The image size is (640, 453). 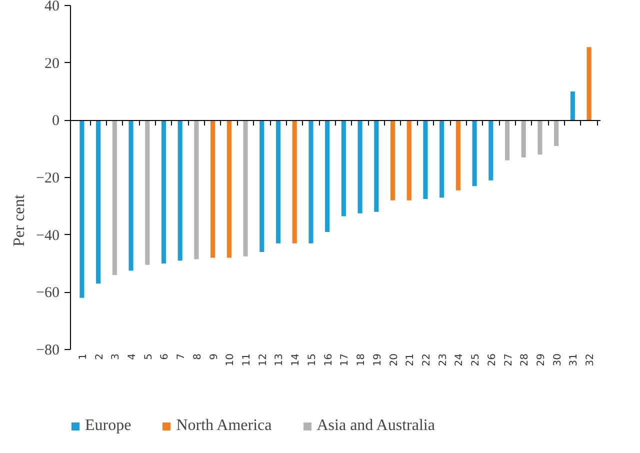 What do you see at coordinates (345, 359) in the screenshot?
I see `x-tick-label: 17` at bounding box center [345, 359].